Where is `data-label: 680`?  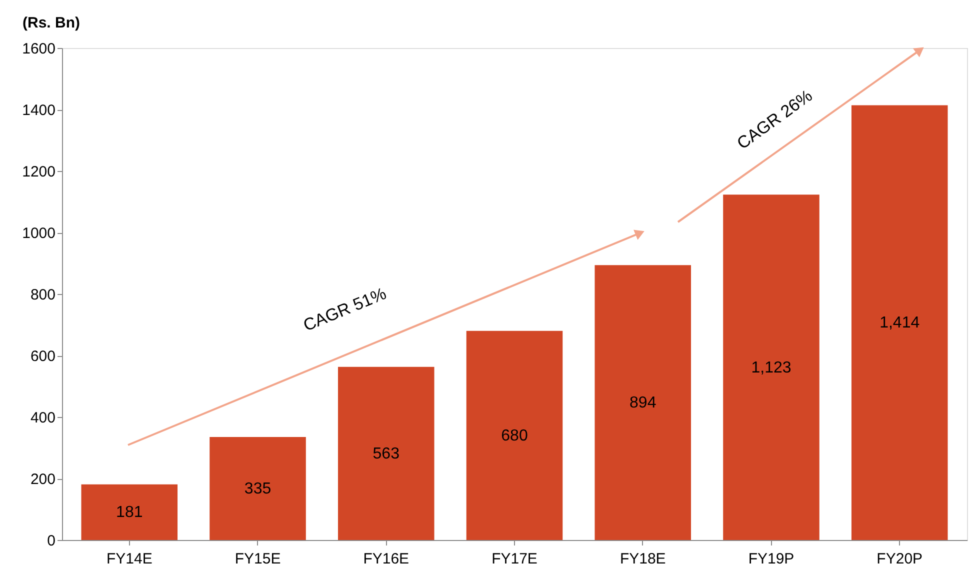
data-label: 680 is located at coordinates (514, 435).